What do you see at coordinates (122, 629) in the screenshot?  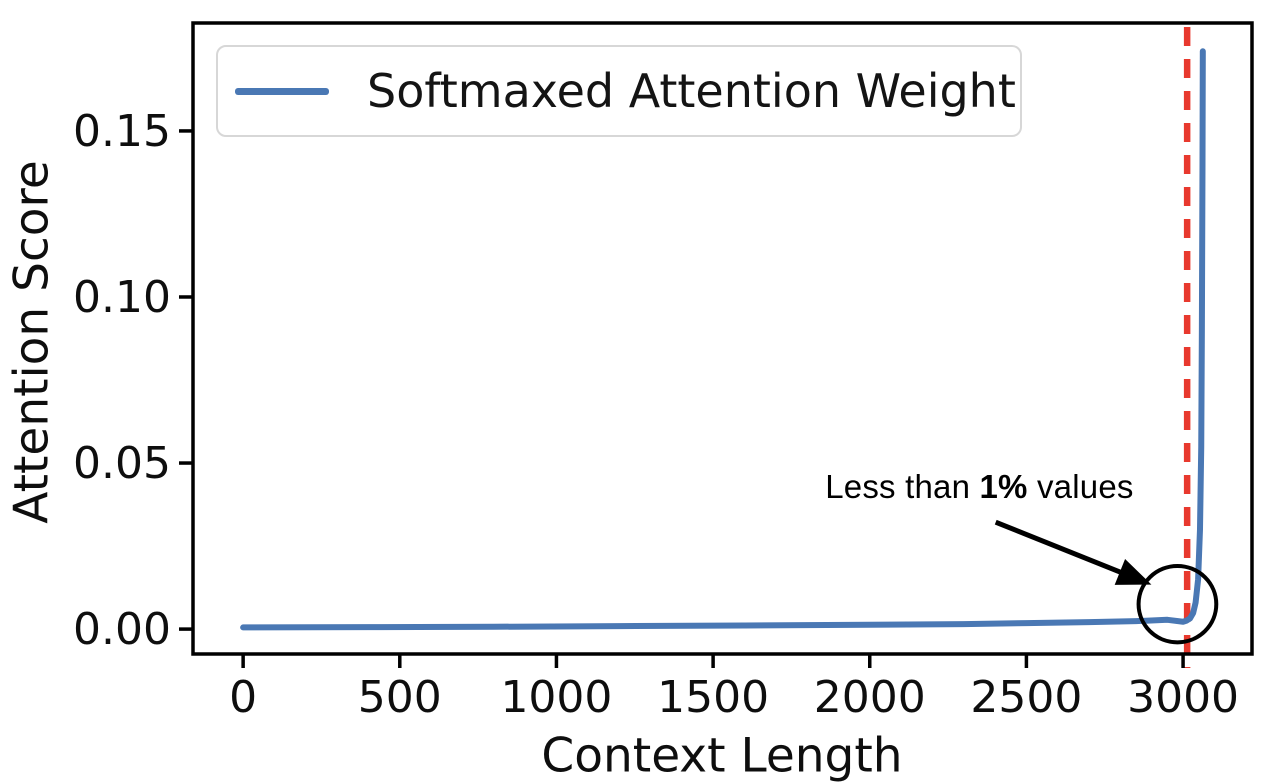 I see `y-tick-label: 0.00` at bounding box center [122, 629].